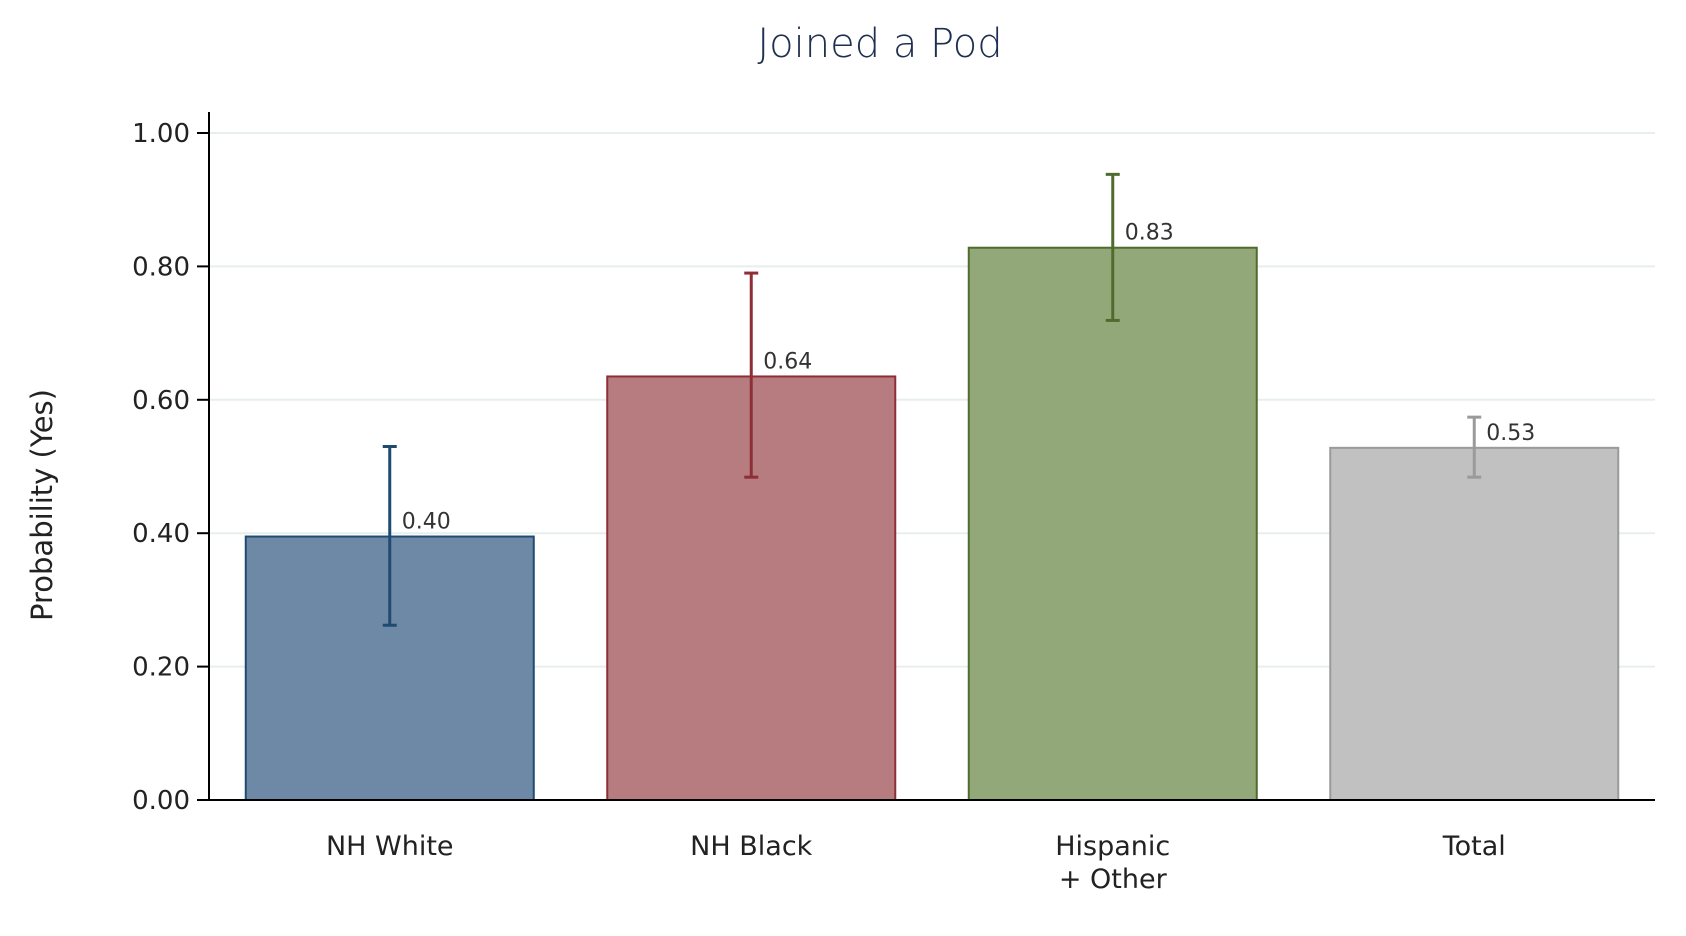 This screenshot has height=936, width=1686. What do you see at coordinates (161, 801) in the screenshot?
I see `y-tick-label: 0.00` at bounding box center [161, 801].